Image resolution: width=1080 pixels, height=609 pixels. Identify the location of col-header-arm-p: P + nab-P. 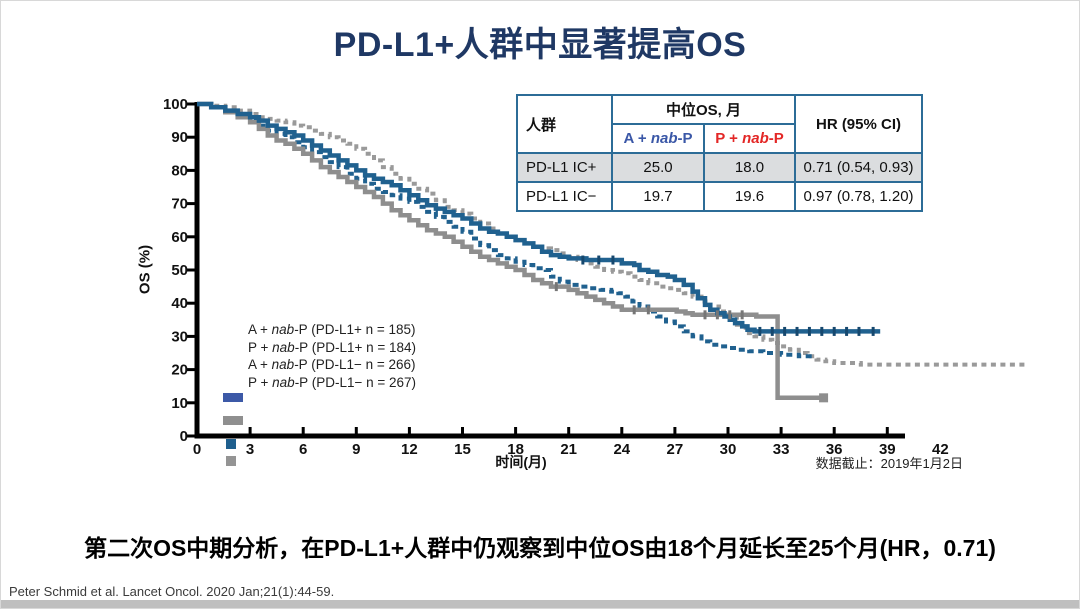
(749, 138).